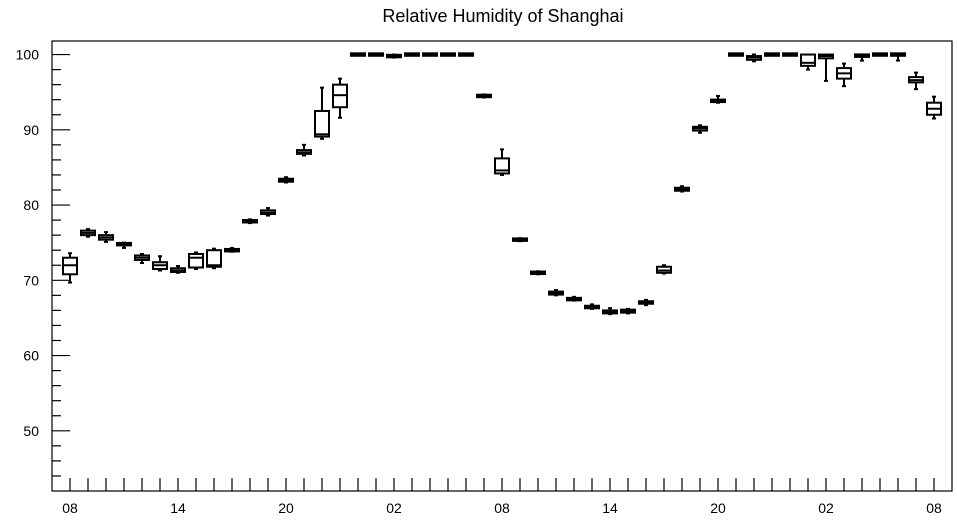  Describe the element at coordinates (502, 16) in the screenshot. I see `chart-title: Relative Humidity of Shanghai` at that location.